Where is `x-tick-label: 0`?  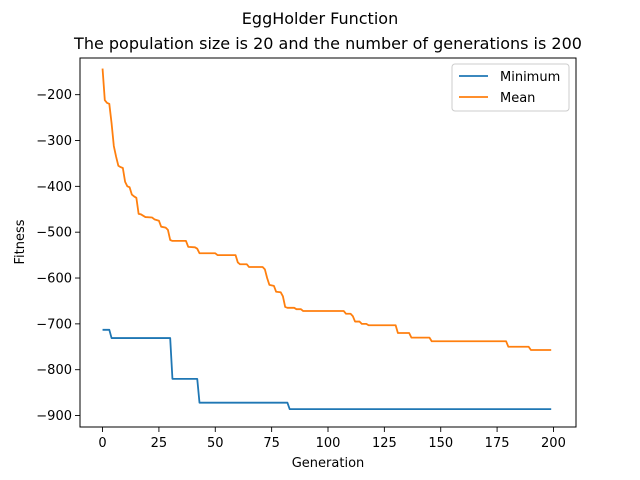 x-tick-label: 0 is located at coordinates (102, 443).